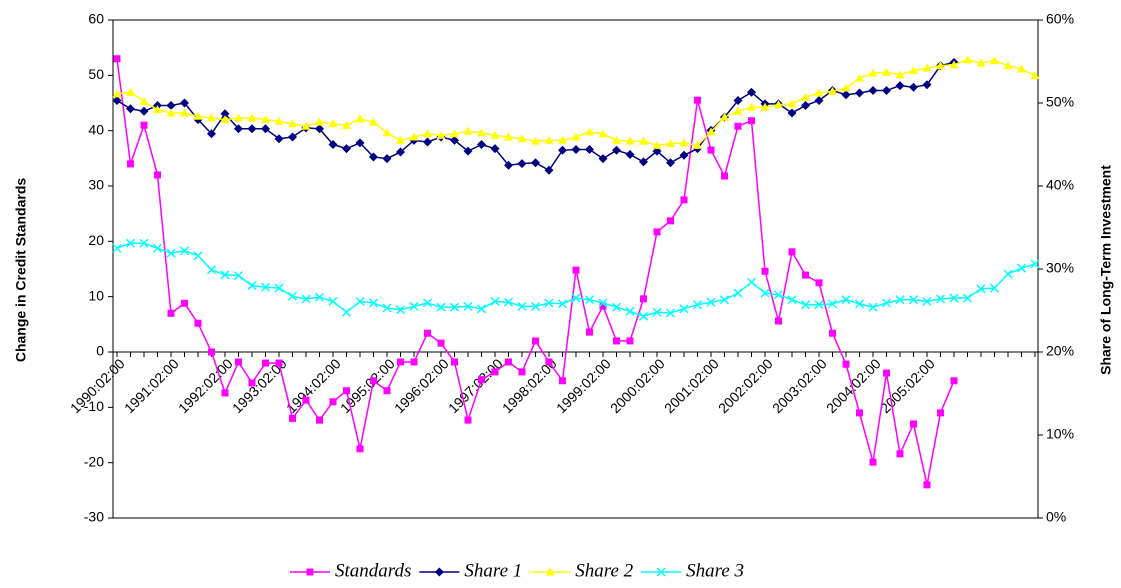 The height and width of the screenshot is (588, 1121). What do you see at coordinates (205, 385) in the screenshot?
I see `x-tick-label: 1992:02:00` at bounding box center [205, 385].